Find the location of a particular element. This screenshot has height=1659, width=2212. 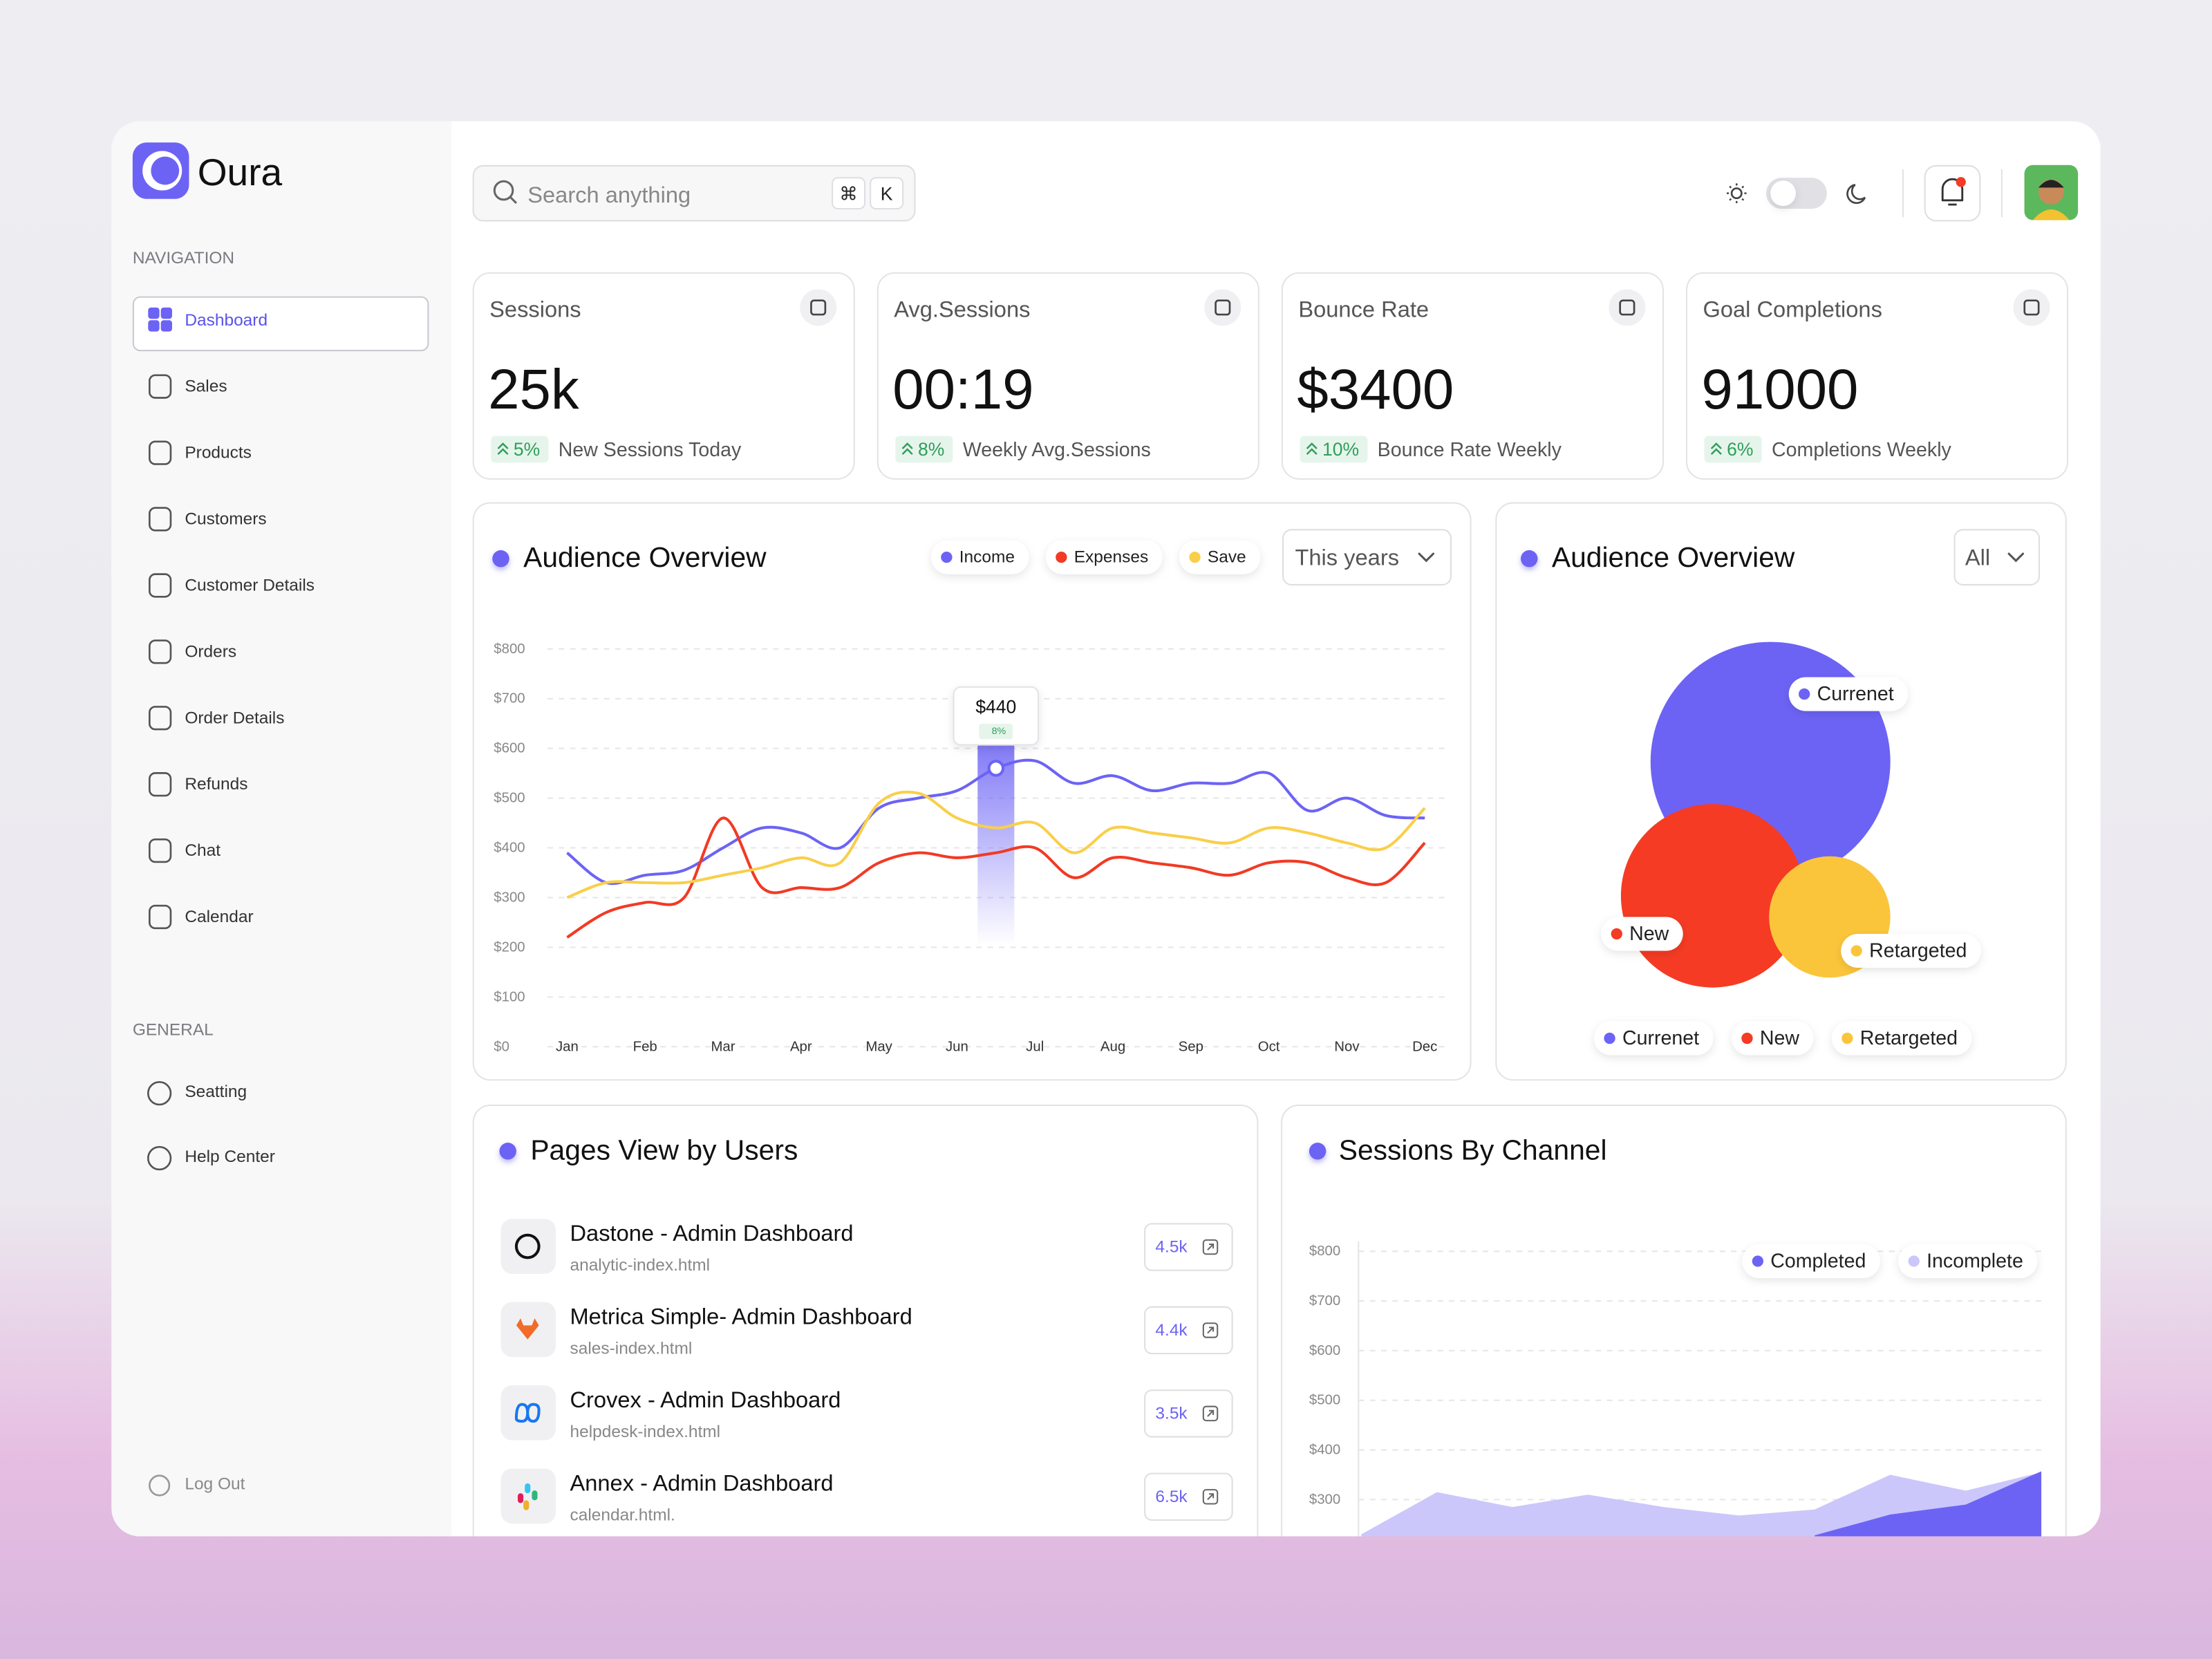

nav-item: Calendar is located at coordinates (201, 917).